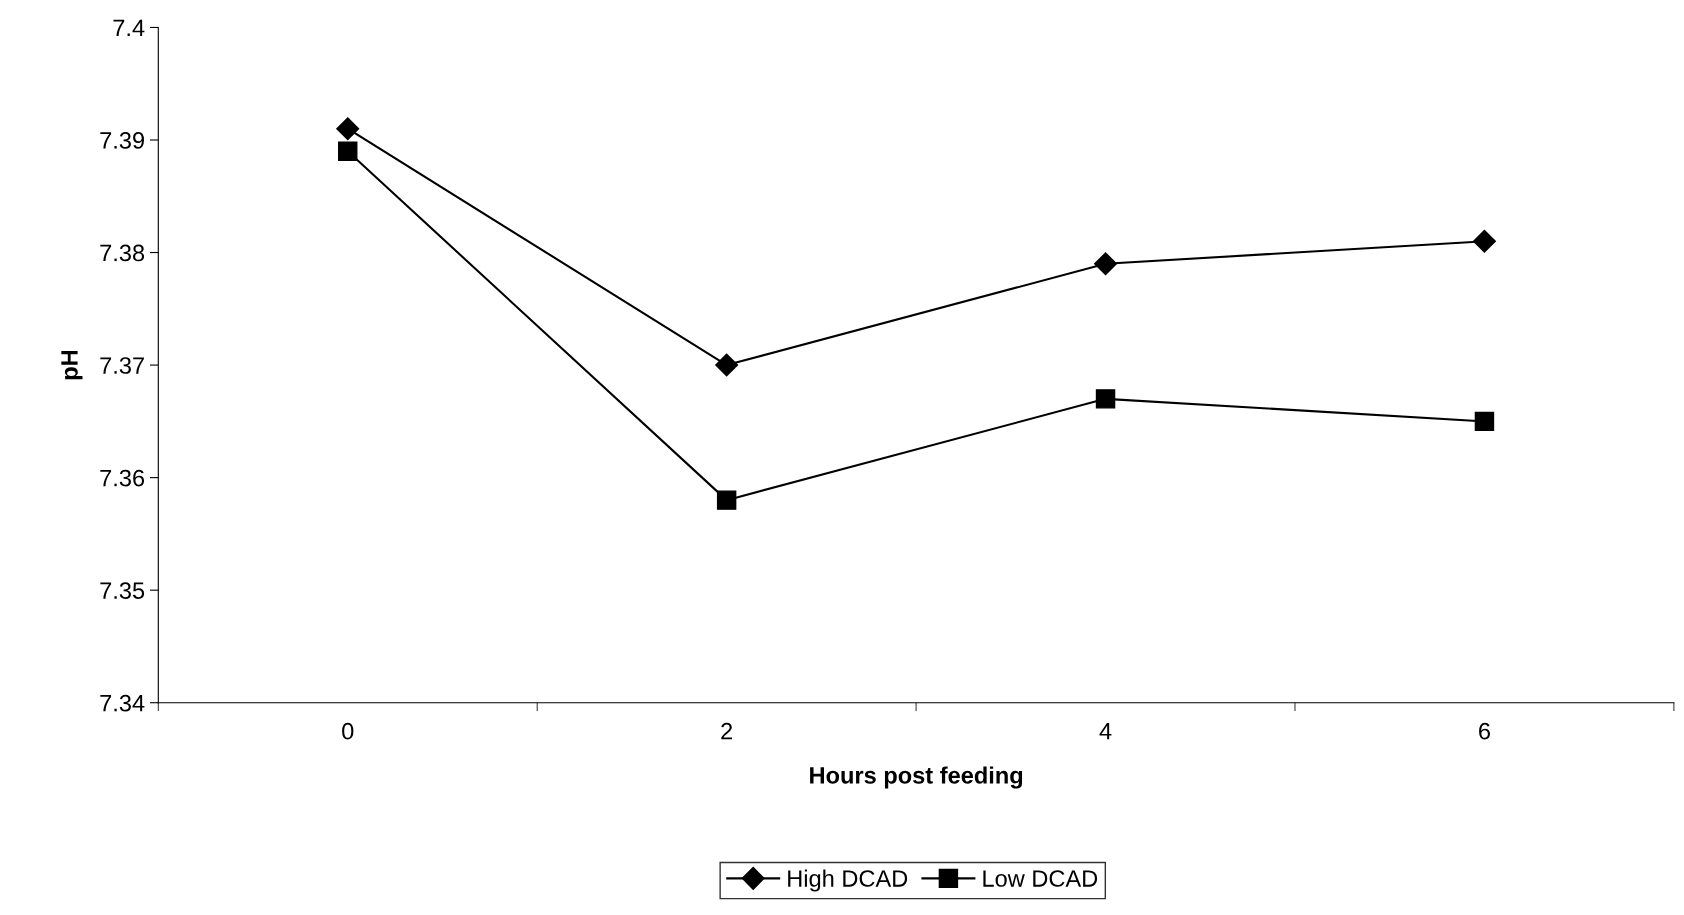 The image size is (1684, 915). Describe the element at coordinates (129, 28) in the screenshot. I see `y-tick-label: 7.4` at that location.